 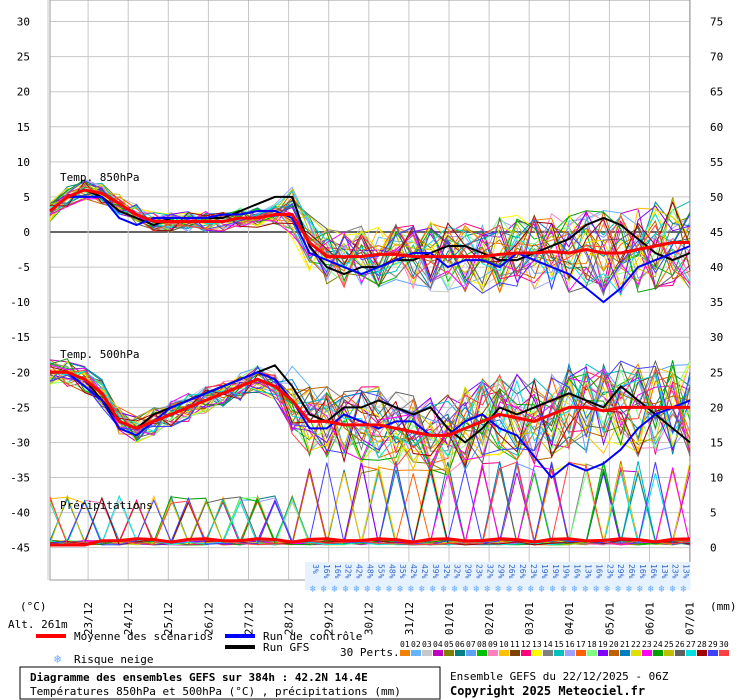 I want to click on legend-label: Run de contrôle, so click(x=312, y=636).